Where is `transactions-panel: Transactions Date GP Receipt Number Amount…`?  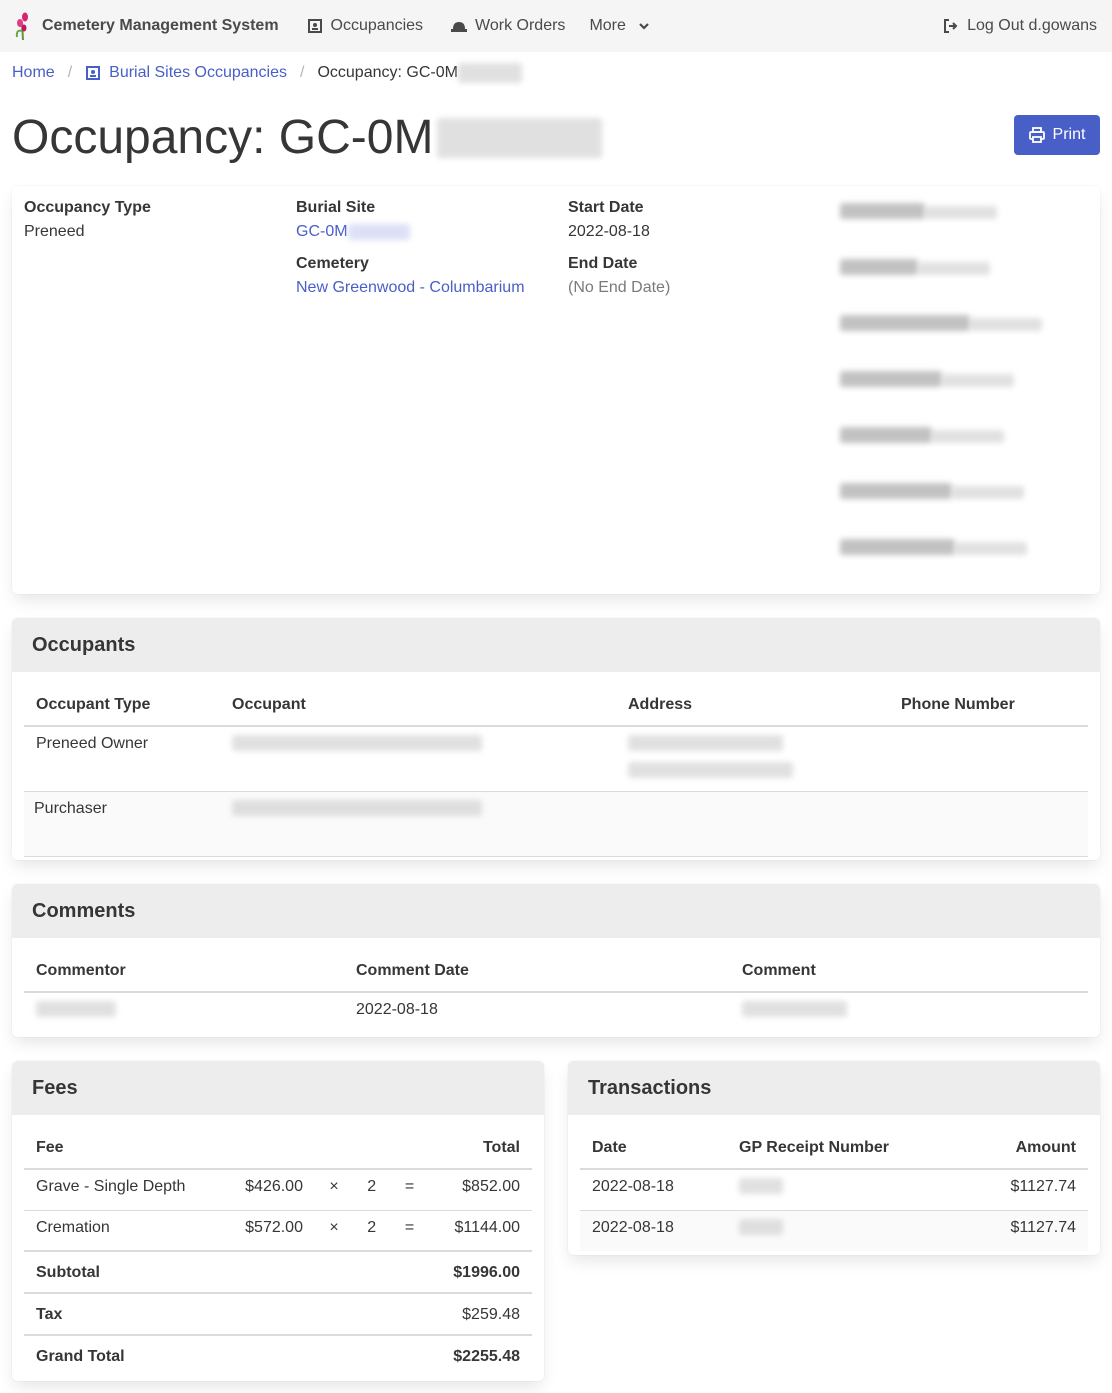
transactions-panel: Transactions Date GP Receipt Number Amount… is located at coordinates (834, 1158).